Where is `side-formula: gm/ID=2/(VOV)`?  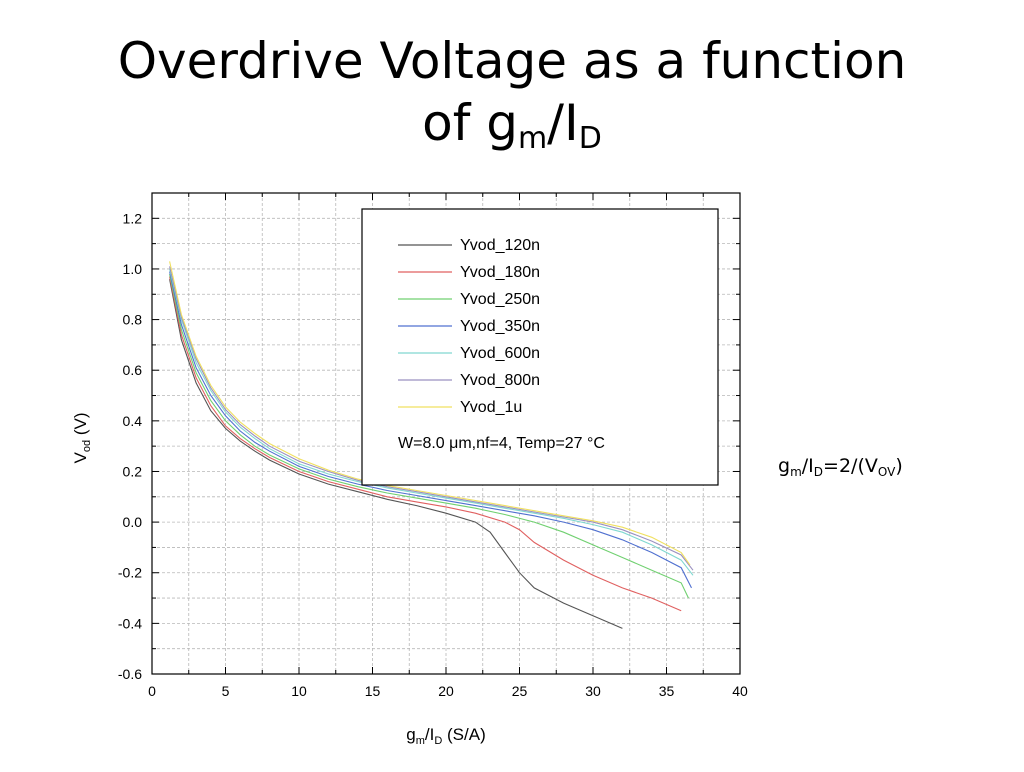
side-formula: gm/ID=2/(VOV) is located at coordinates (840, 467).